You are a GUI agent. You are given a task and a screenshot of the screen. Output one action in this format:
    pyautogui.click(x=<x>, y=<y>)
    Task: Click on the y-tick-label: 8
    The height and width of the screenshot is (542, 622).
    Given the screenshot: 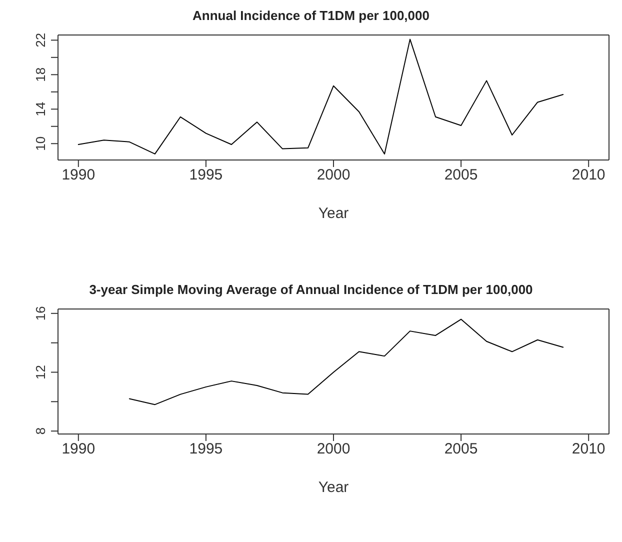 What is the action you would take?
    pyautogui.click(x=40, y=431)
    